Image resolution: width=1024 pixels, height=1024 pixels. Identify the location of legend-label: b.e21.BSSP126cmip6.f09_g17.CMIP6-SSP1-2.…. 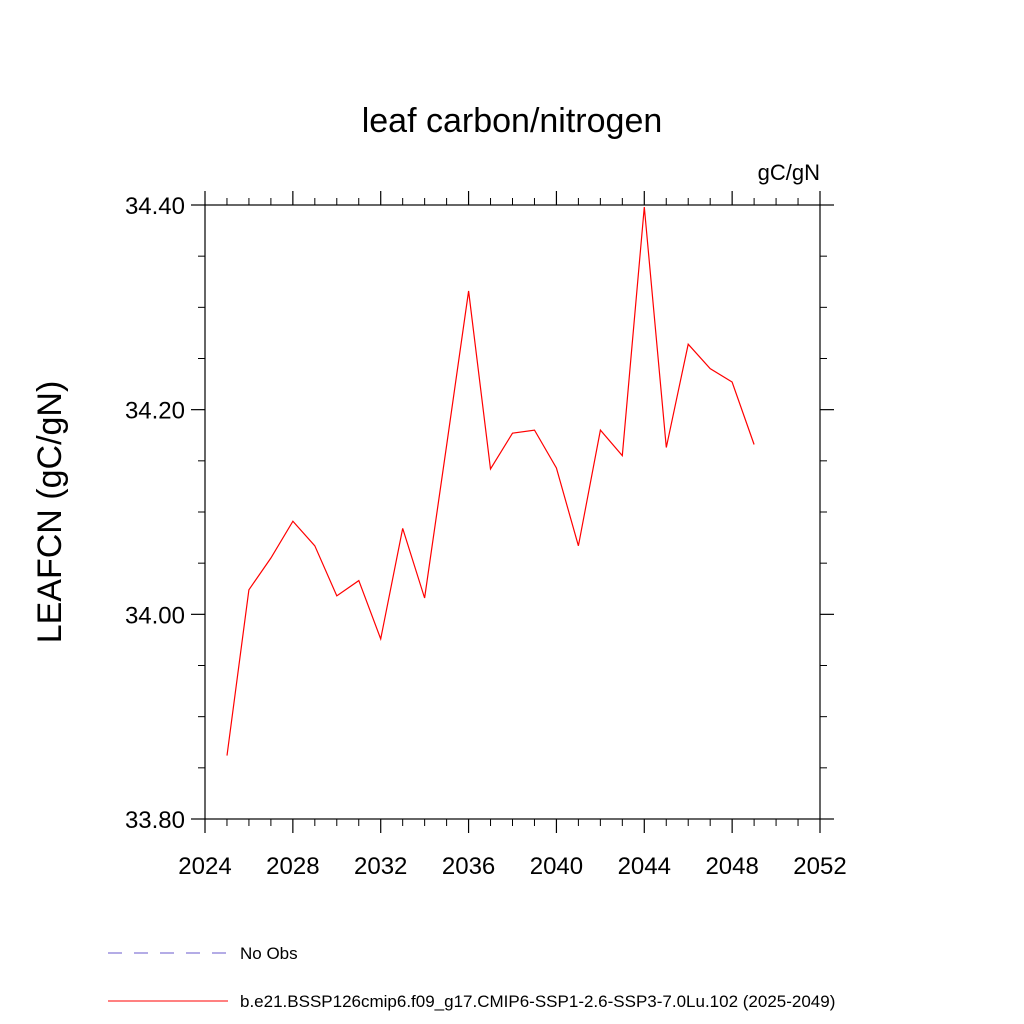
(537, 1001).